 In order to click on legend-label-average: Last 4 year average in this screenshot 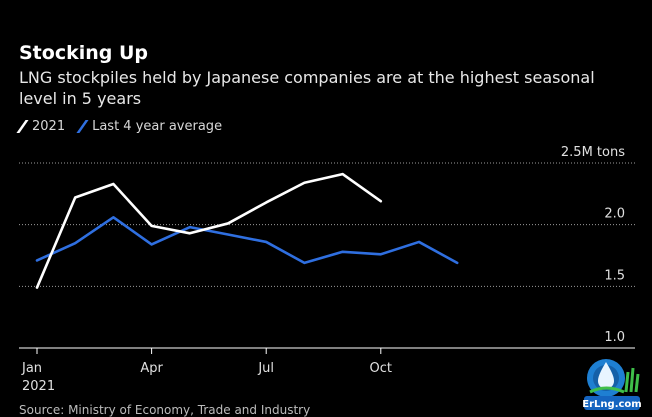, I will do `click(157, 126)`.